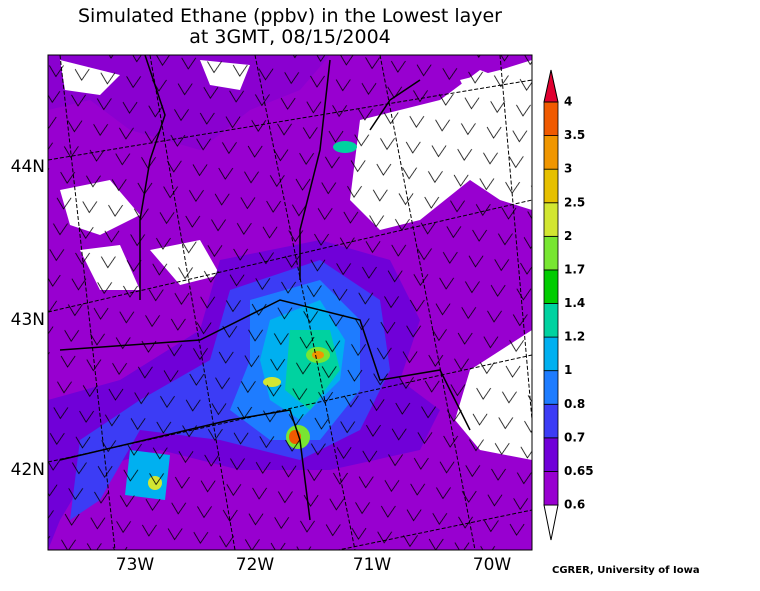 This screenshot has height=591, width=760. What do you see at coordinates (28, 470) in the screenshot?
I see `latitude-label: 42N` at bounding box center [28, 470].